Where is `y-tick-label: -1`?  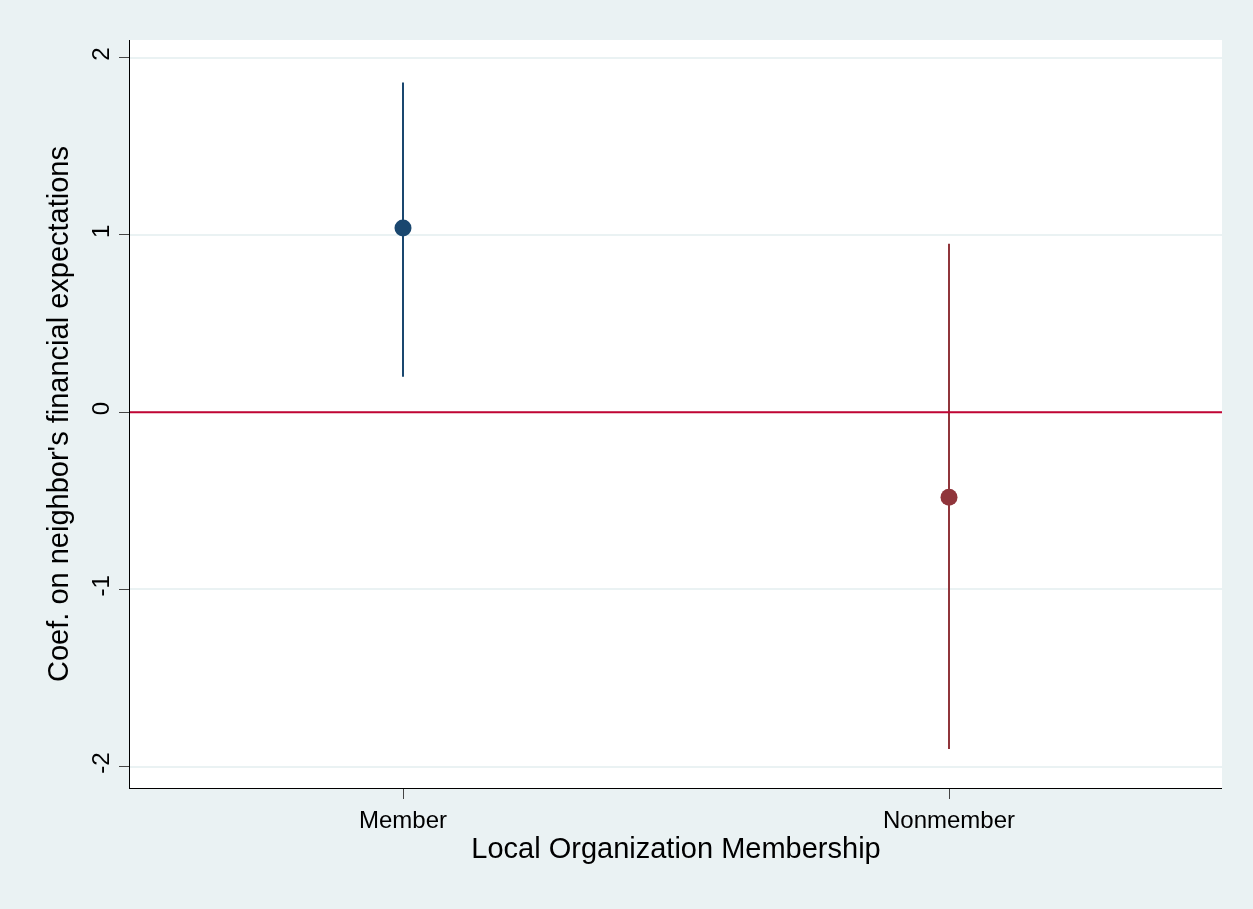
y-tick-label: -1 is located at coordinates (101, 586).